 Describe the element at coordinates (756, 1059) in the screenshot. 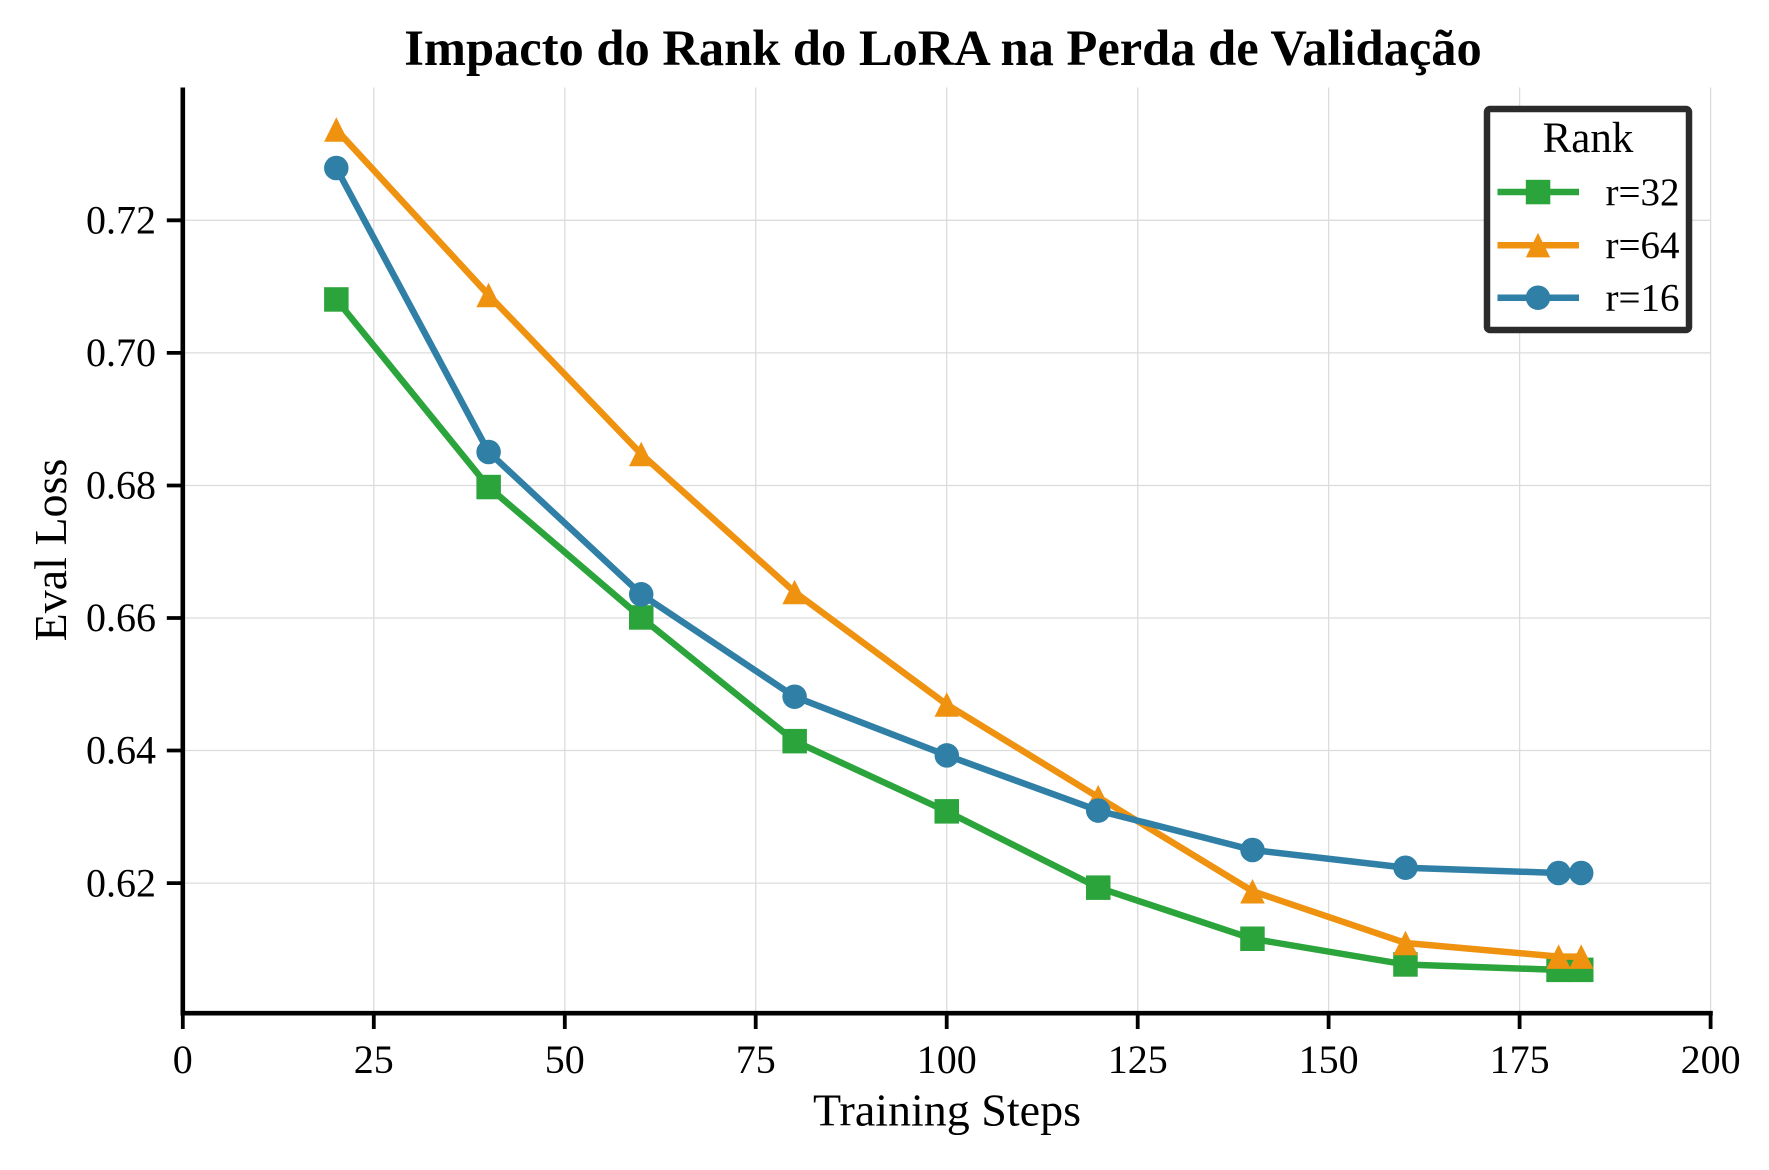

I see `svg-text: 75` at that location.